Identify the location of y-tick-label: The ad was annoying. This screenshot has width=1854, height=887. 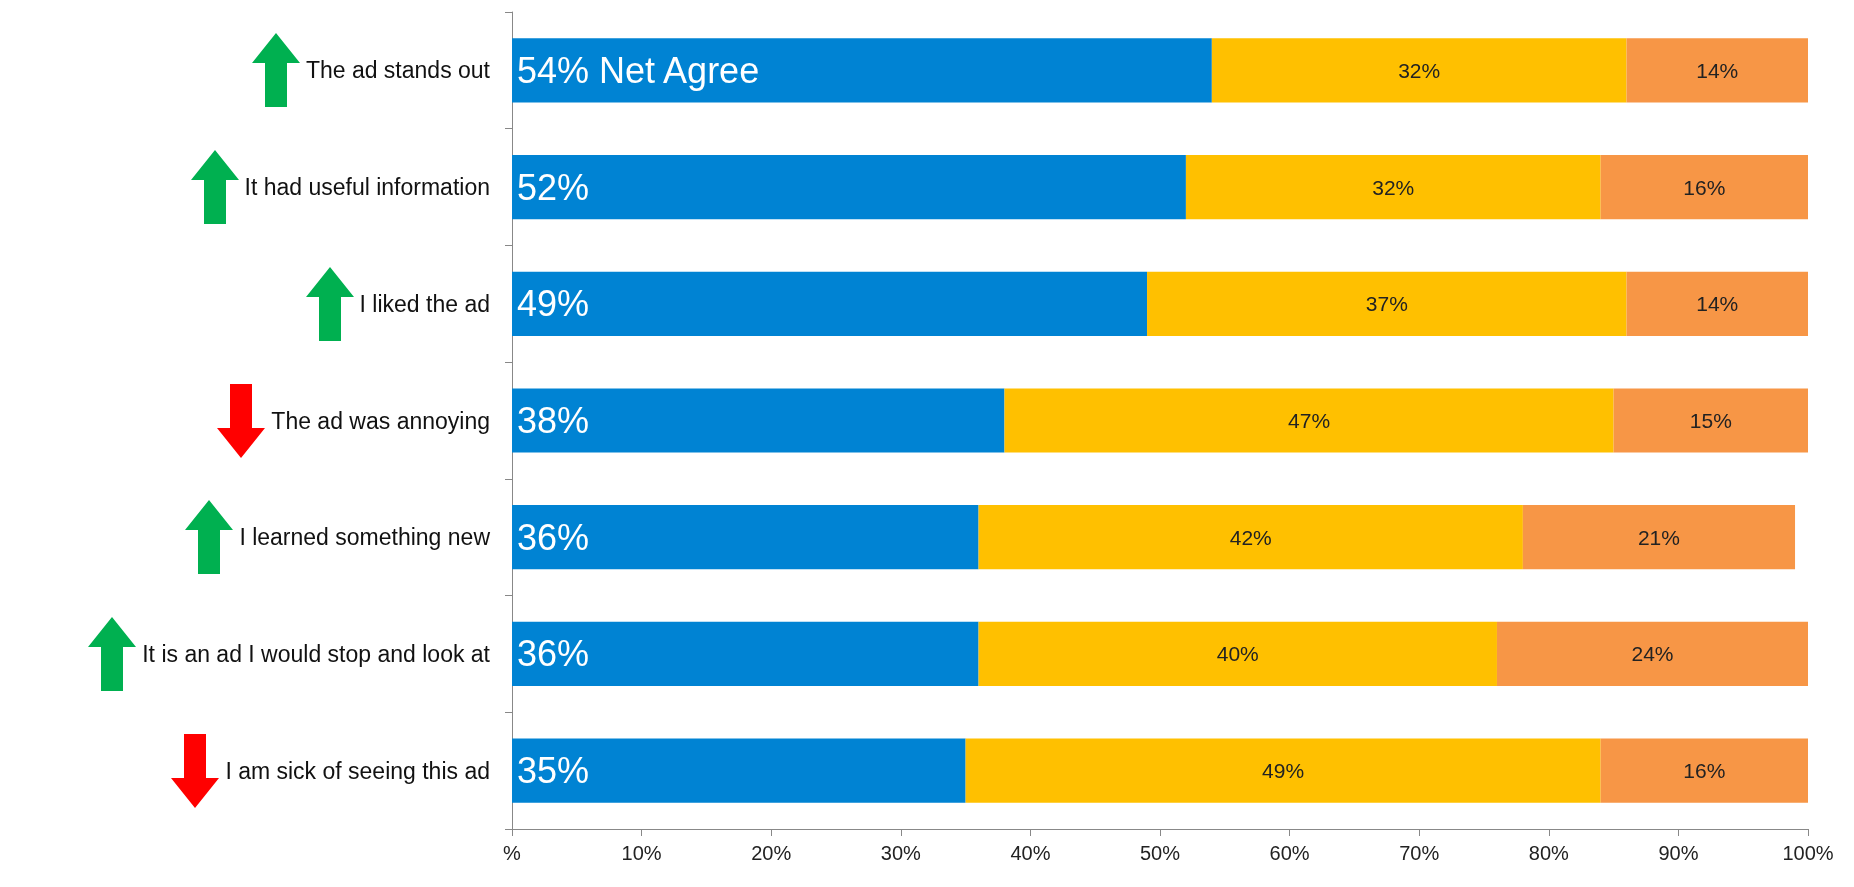
(380, 420).